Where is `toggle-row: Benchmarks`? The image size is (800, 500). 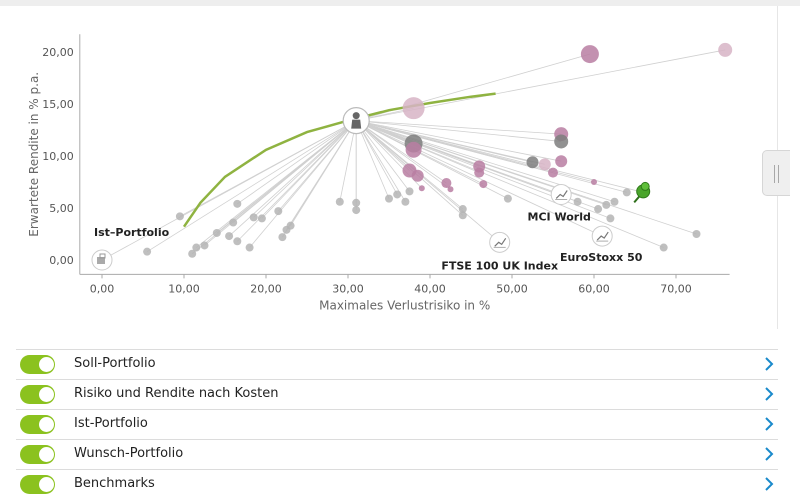 toggle-row: Benchmarks is located at coordinates (397, 483).